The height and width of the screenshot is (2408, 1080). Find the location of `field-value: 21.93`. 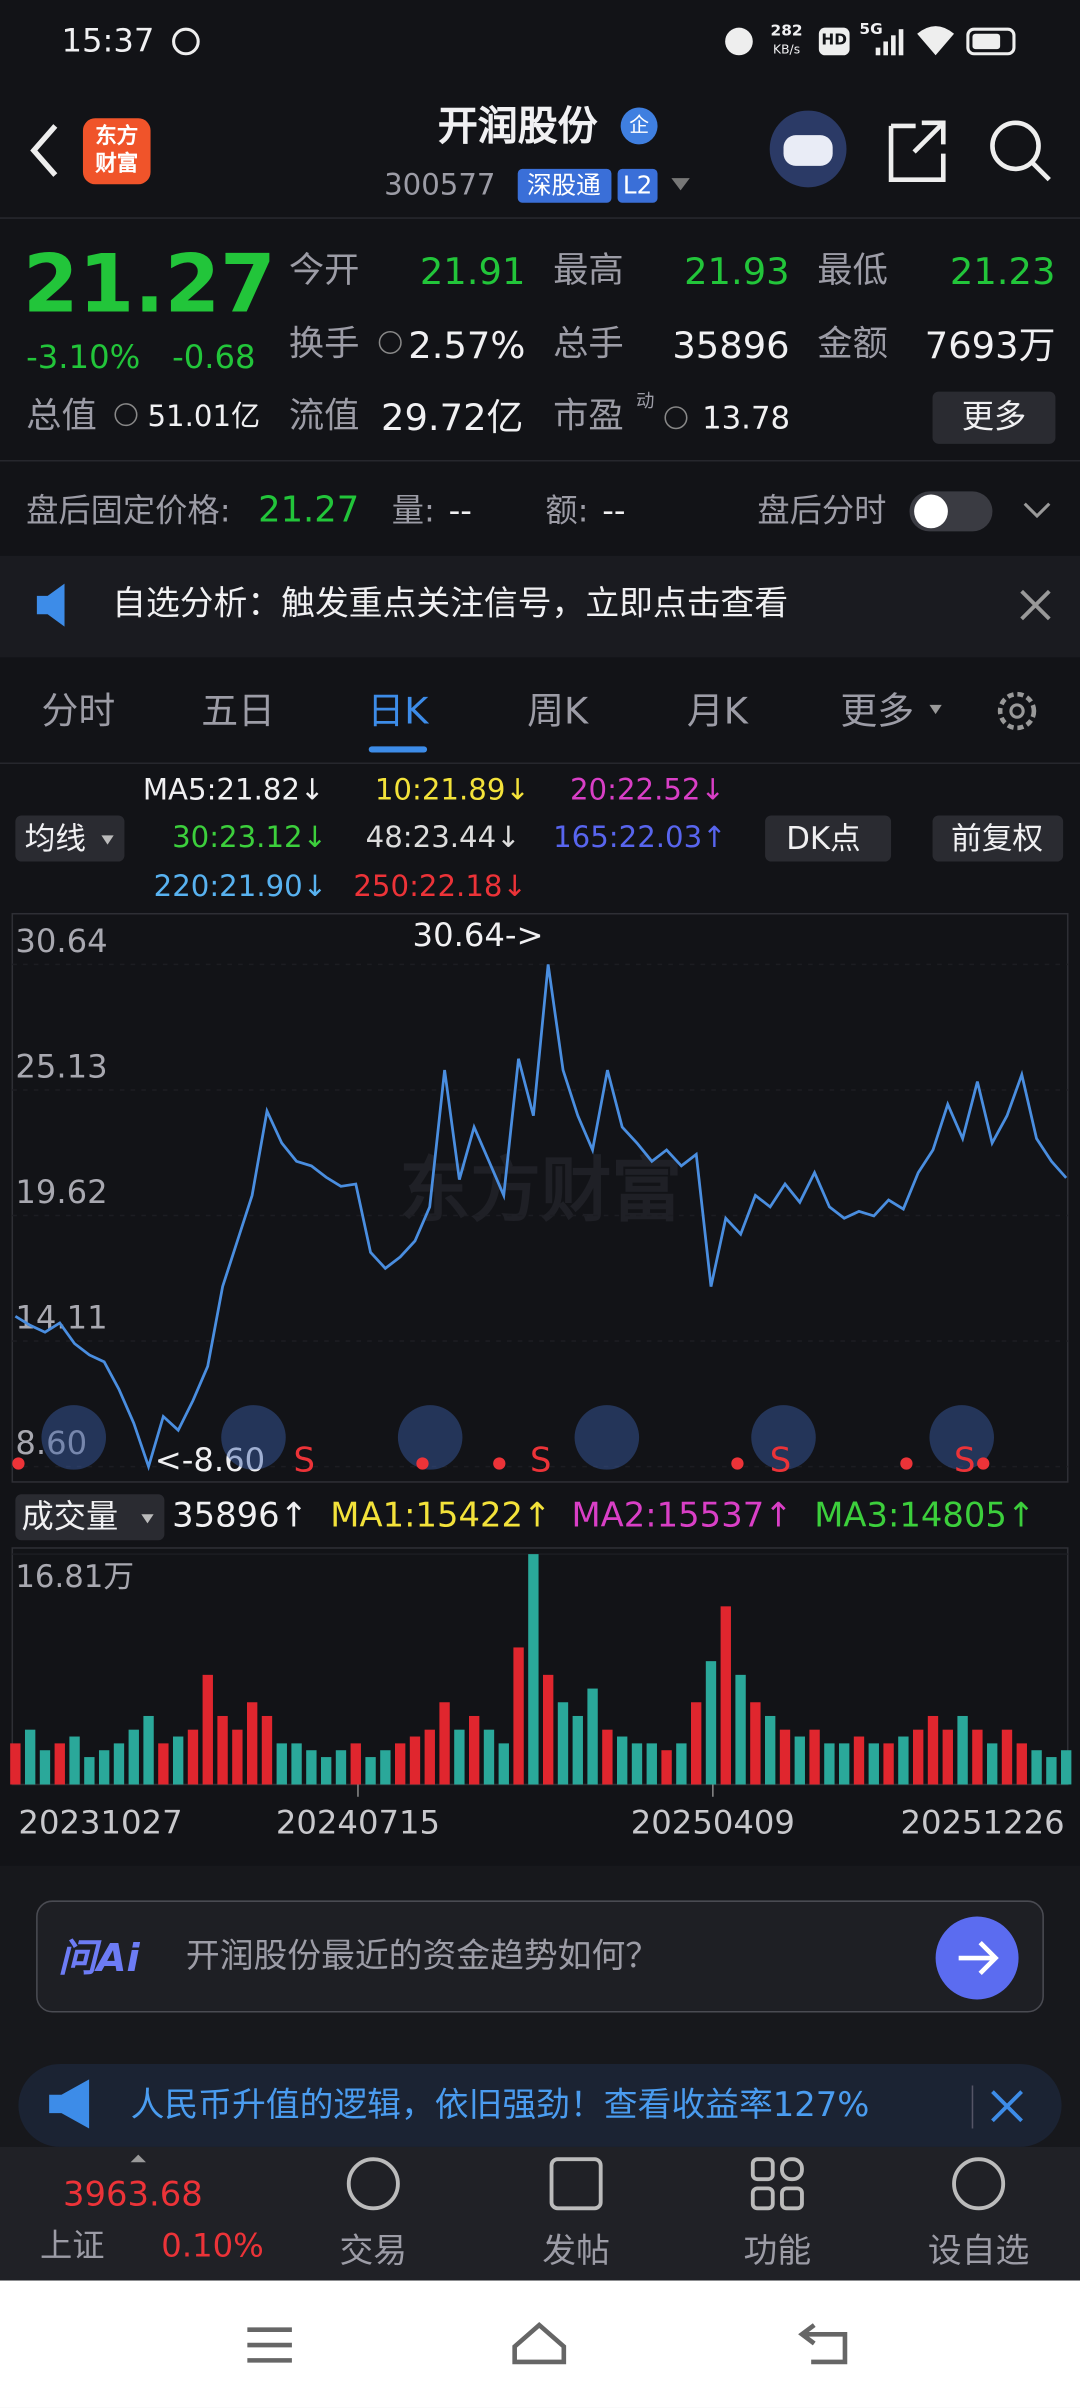

field-value: 21.93 is located at coordinates (737, 272).